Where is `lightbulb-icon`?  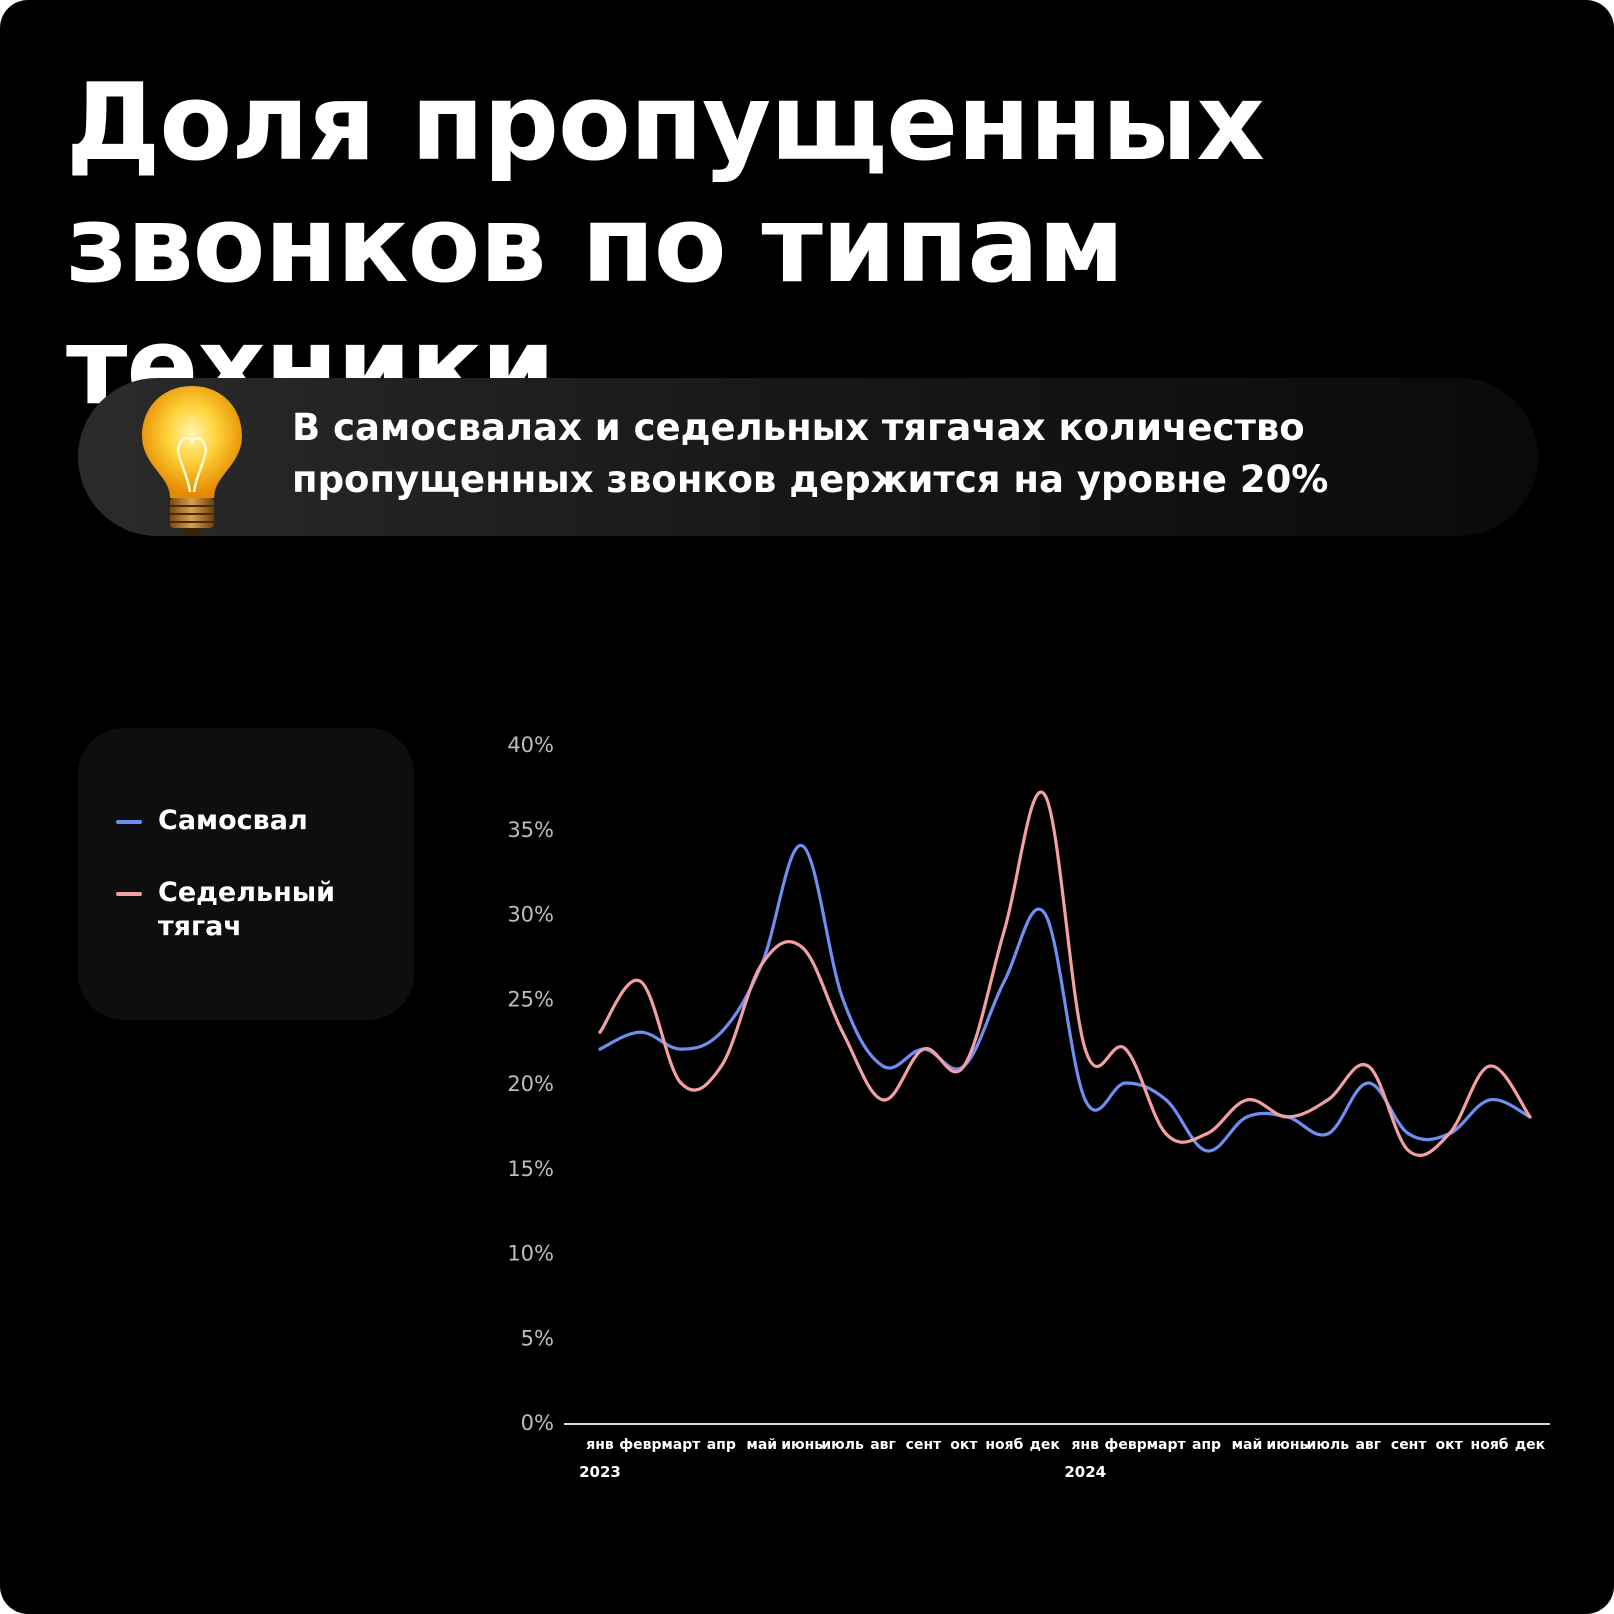 lightbulb-icon is located at coordinates (192, 461).